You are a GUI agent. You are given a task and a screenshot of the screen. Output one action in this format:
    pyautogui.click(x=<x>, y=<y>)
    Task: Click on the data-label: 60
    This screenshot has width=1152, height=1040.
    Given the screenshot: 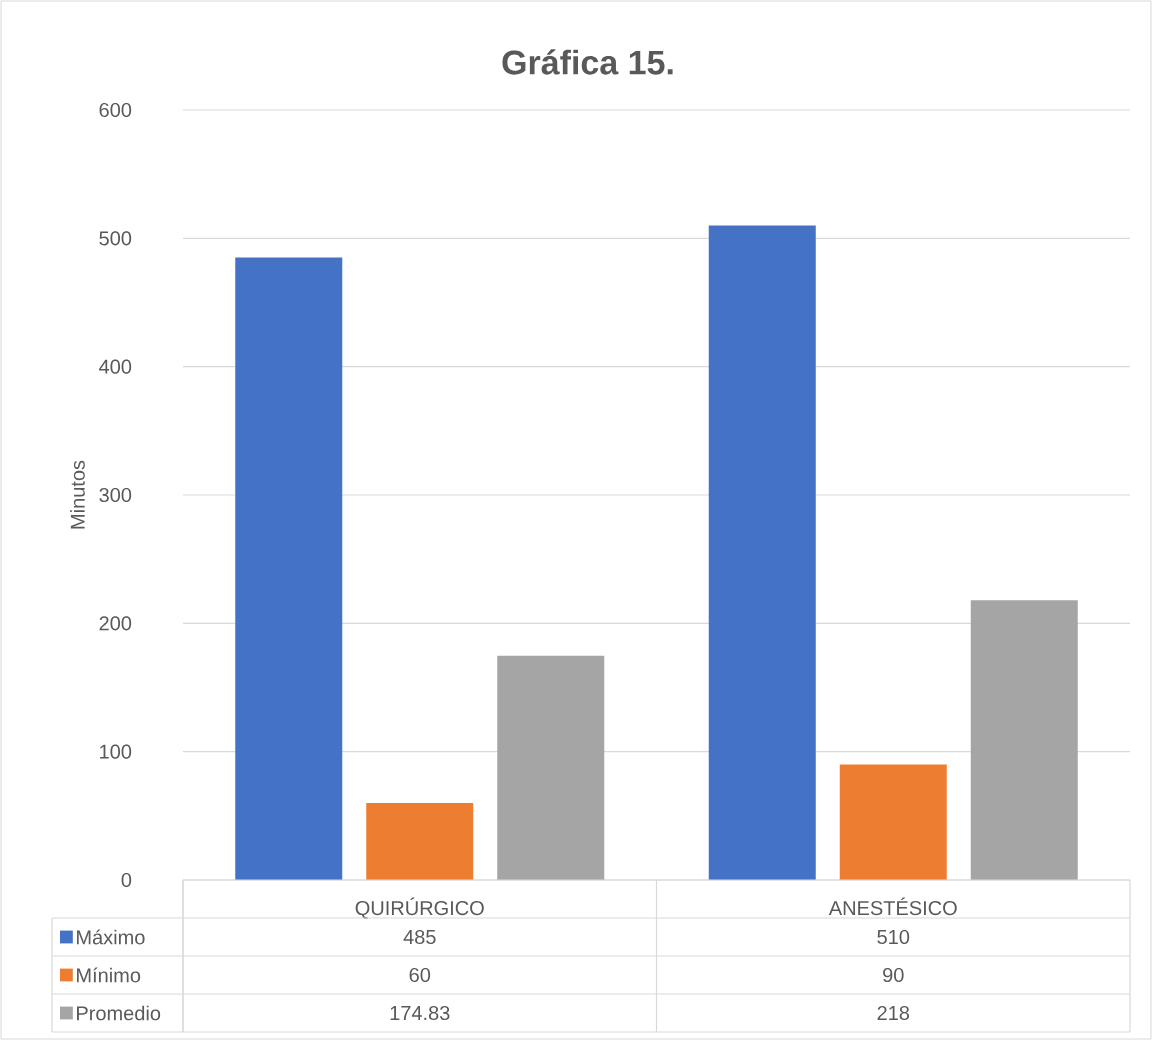 What is the action you would take?
    pyautogui.click(x=420, y=975)
    